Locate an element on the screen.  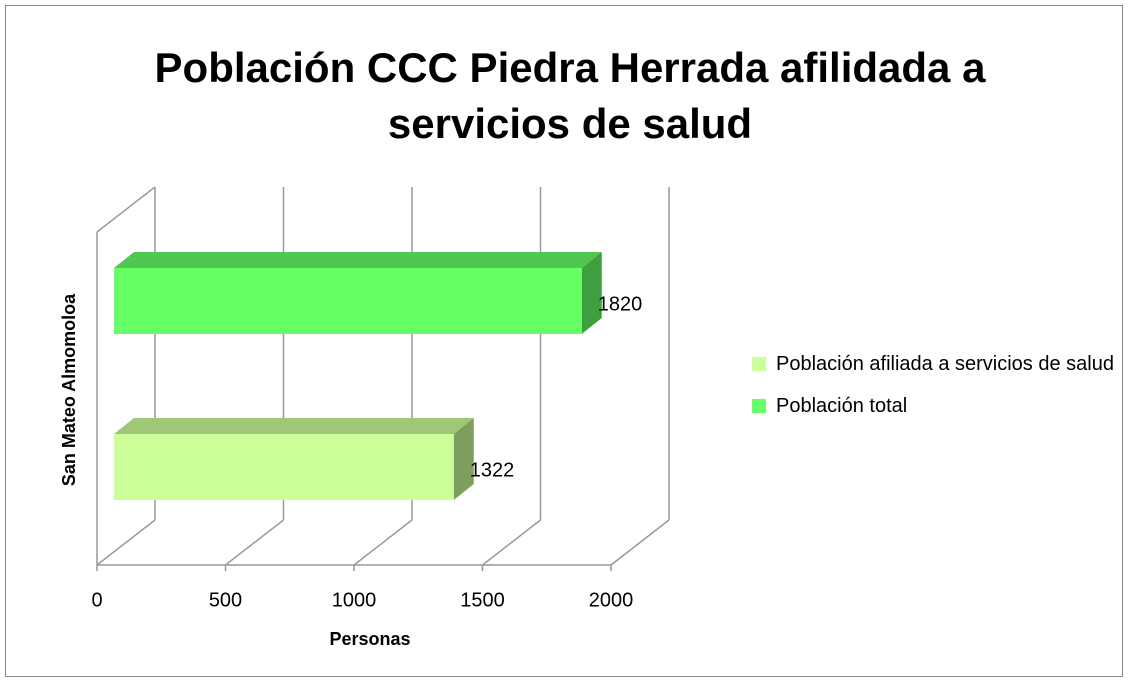
x-tick-label: 1500 is located at coordinates (482, 600).